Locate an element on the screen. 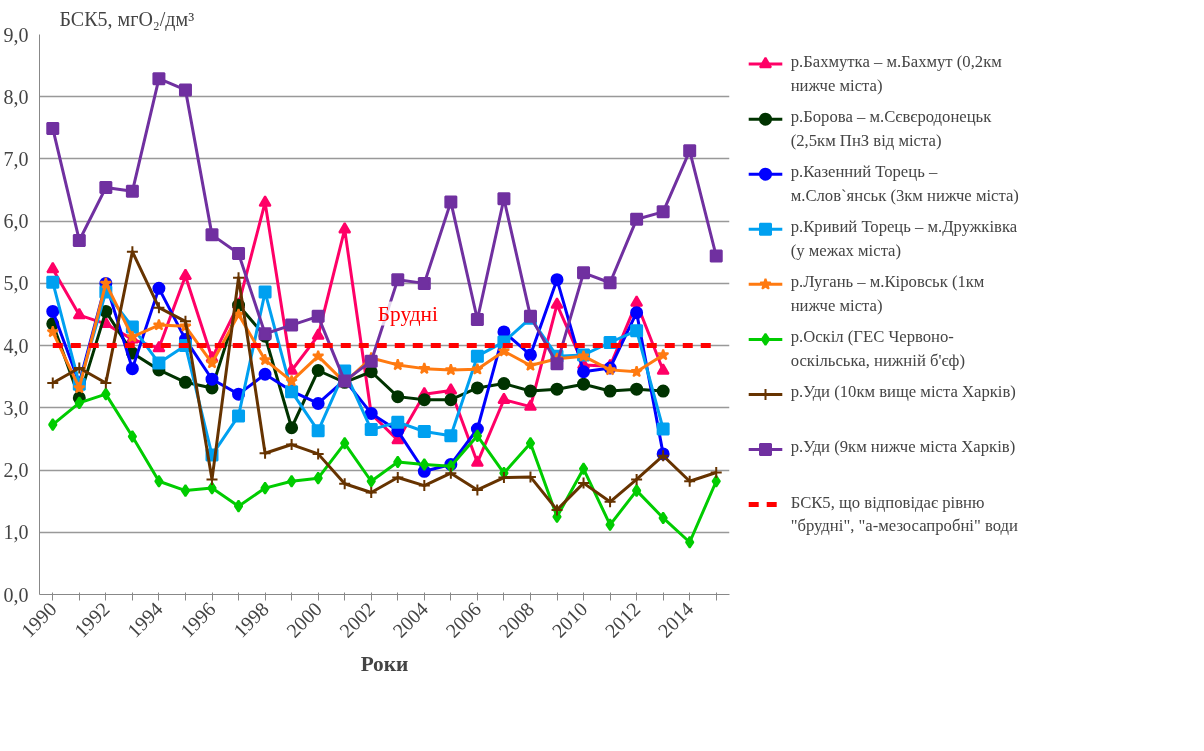  legend-label: р.Лугань – м.Кіровськ (1км нижче міста) is located at coordinates (887, 294).